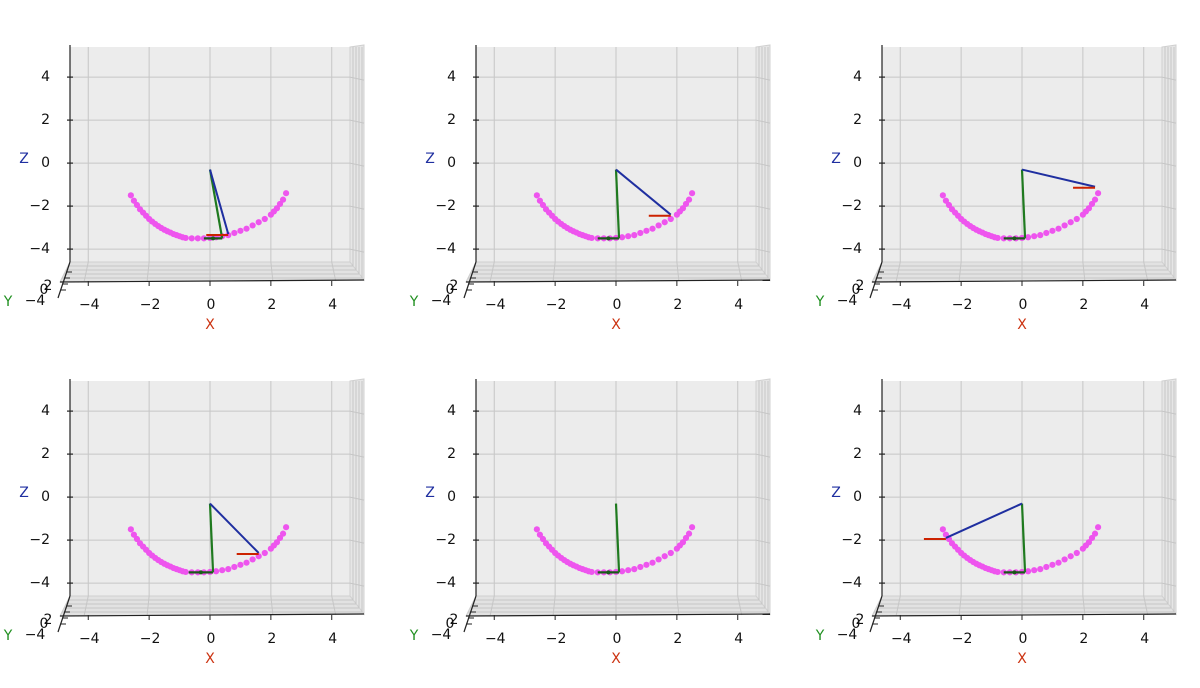  What do you see at coordinates (857, 77) in the screenshot?
I see `z-tick-label: 4` at bounding box center [857, 77].